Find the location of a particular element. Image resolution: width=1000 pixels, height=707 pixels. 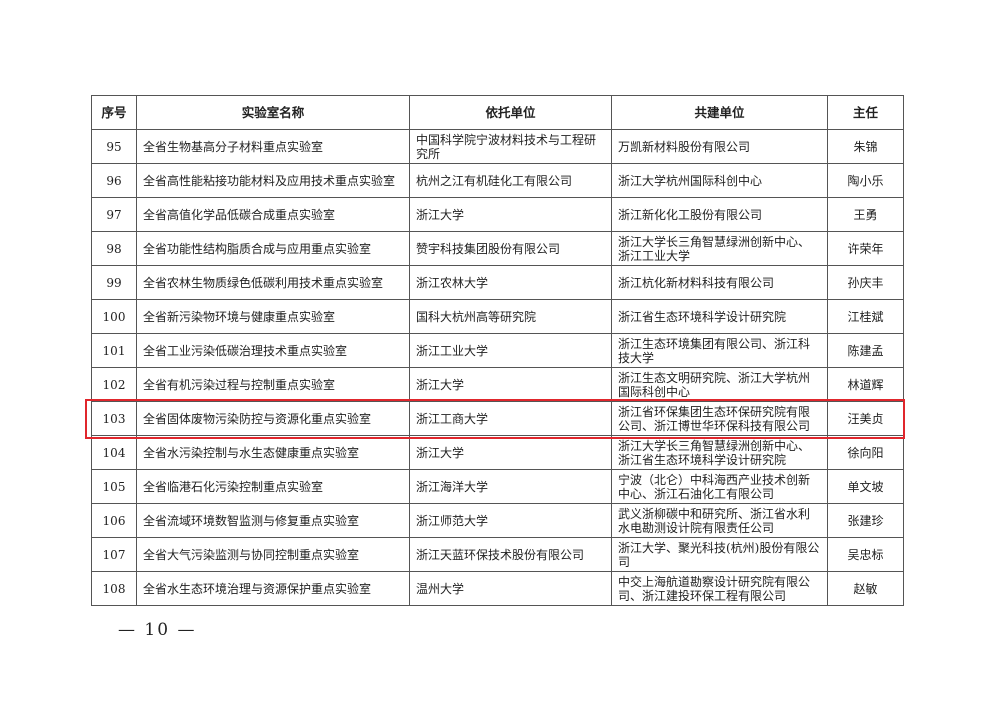

cell-partner: 浙江省生态环境科学设计研究院 is located at coordinates (719, 316).